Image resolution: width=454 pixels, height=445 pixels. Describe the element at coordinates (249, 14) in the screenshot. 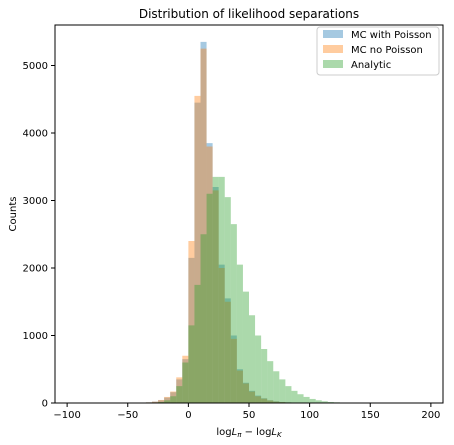

I see `chart-title: Distribution of likelihood separations` at that location.